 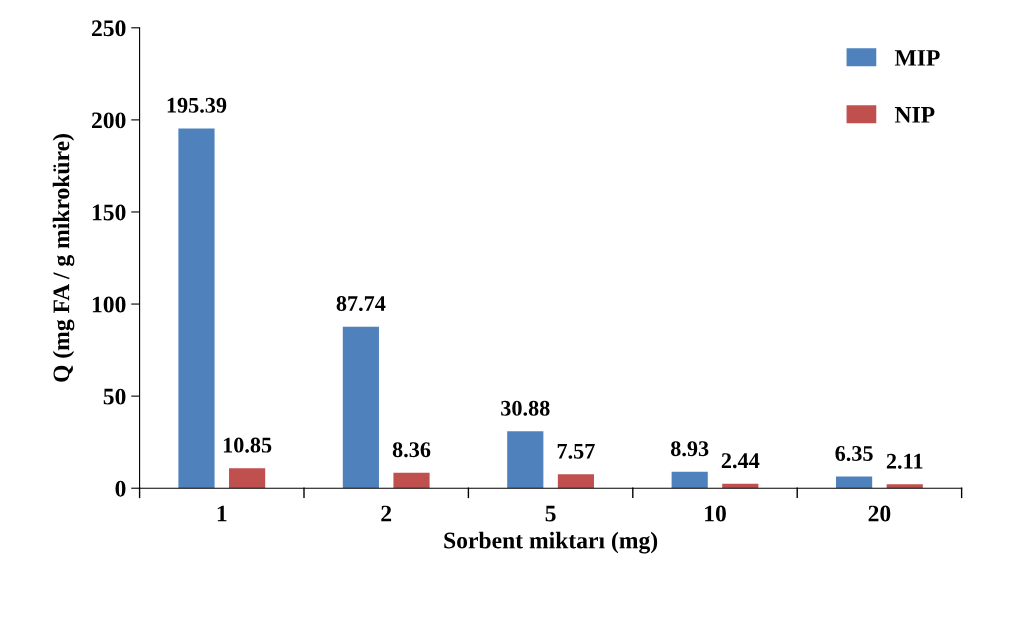 What do you see at coordinates (904, 461) in the screenshot?
I see `data-label: 2.11` at bounding box center [904, 461].